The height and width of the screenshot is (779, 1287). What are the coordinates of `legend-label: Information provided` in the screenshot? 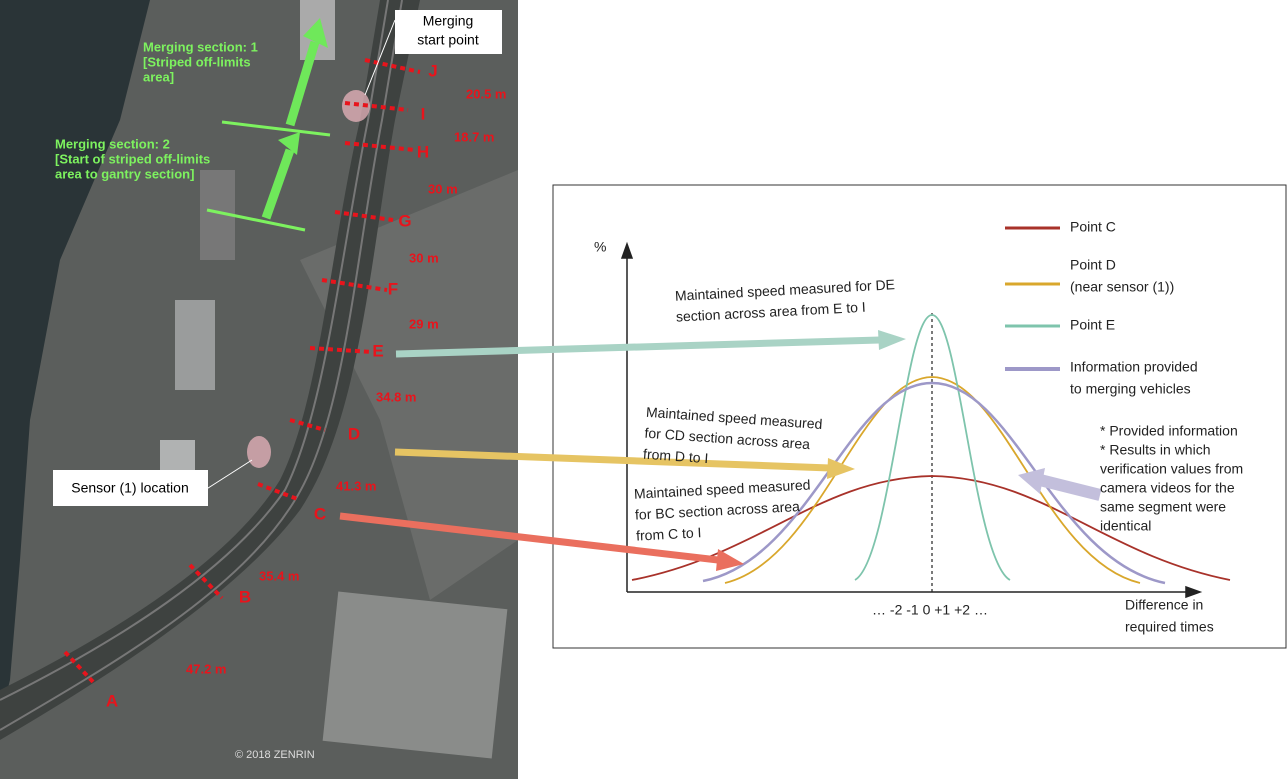 It's located at (1134, 367).